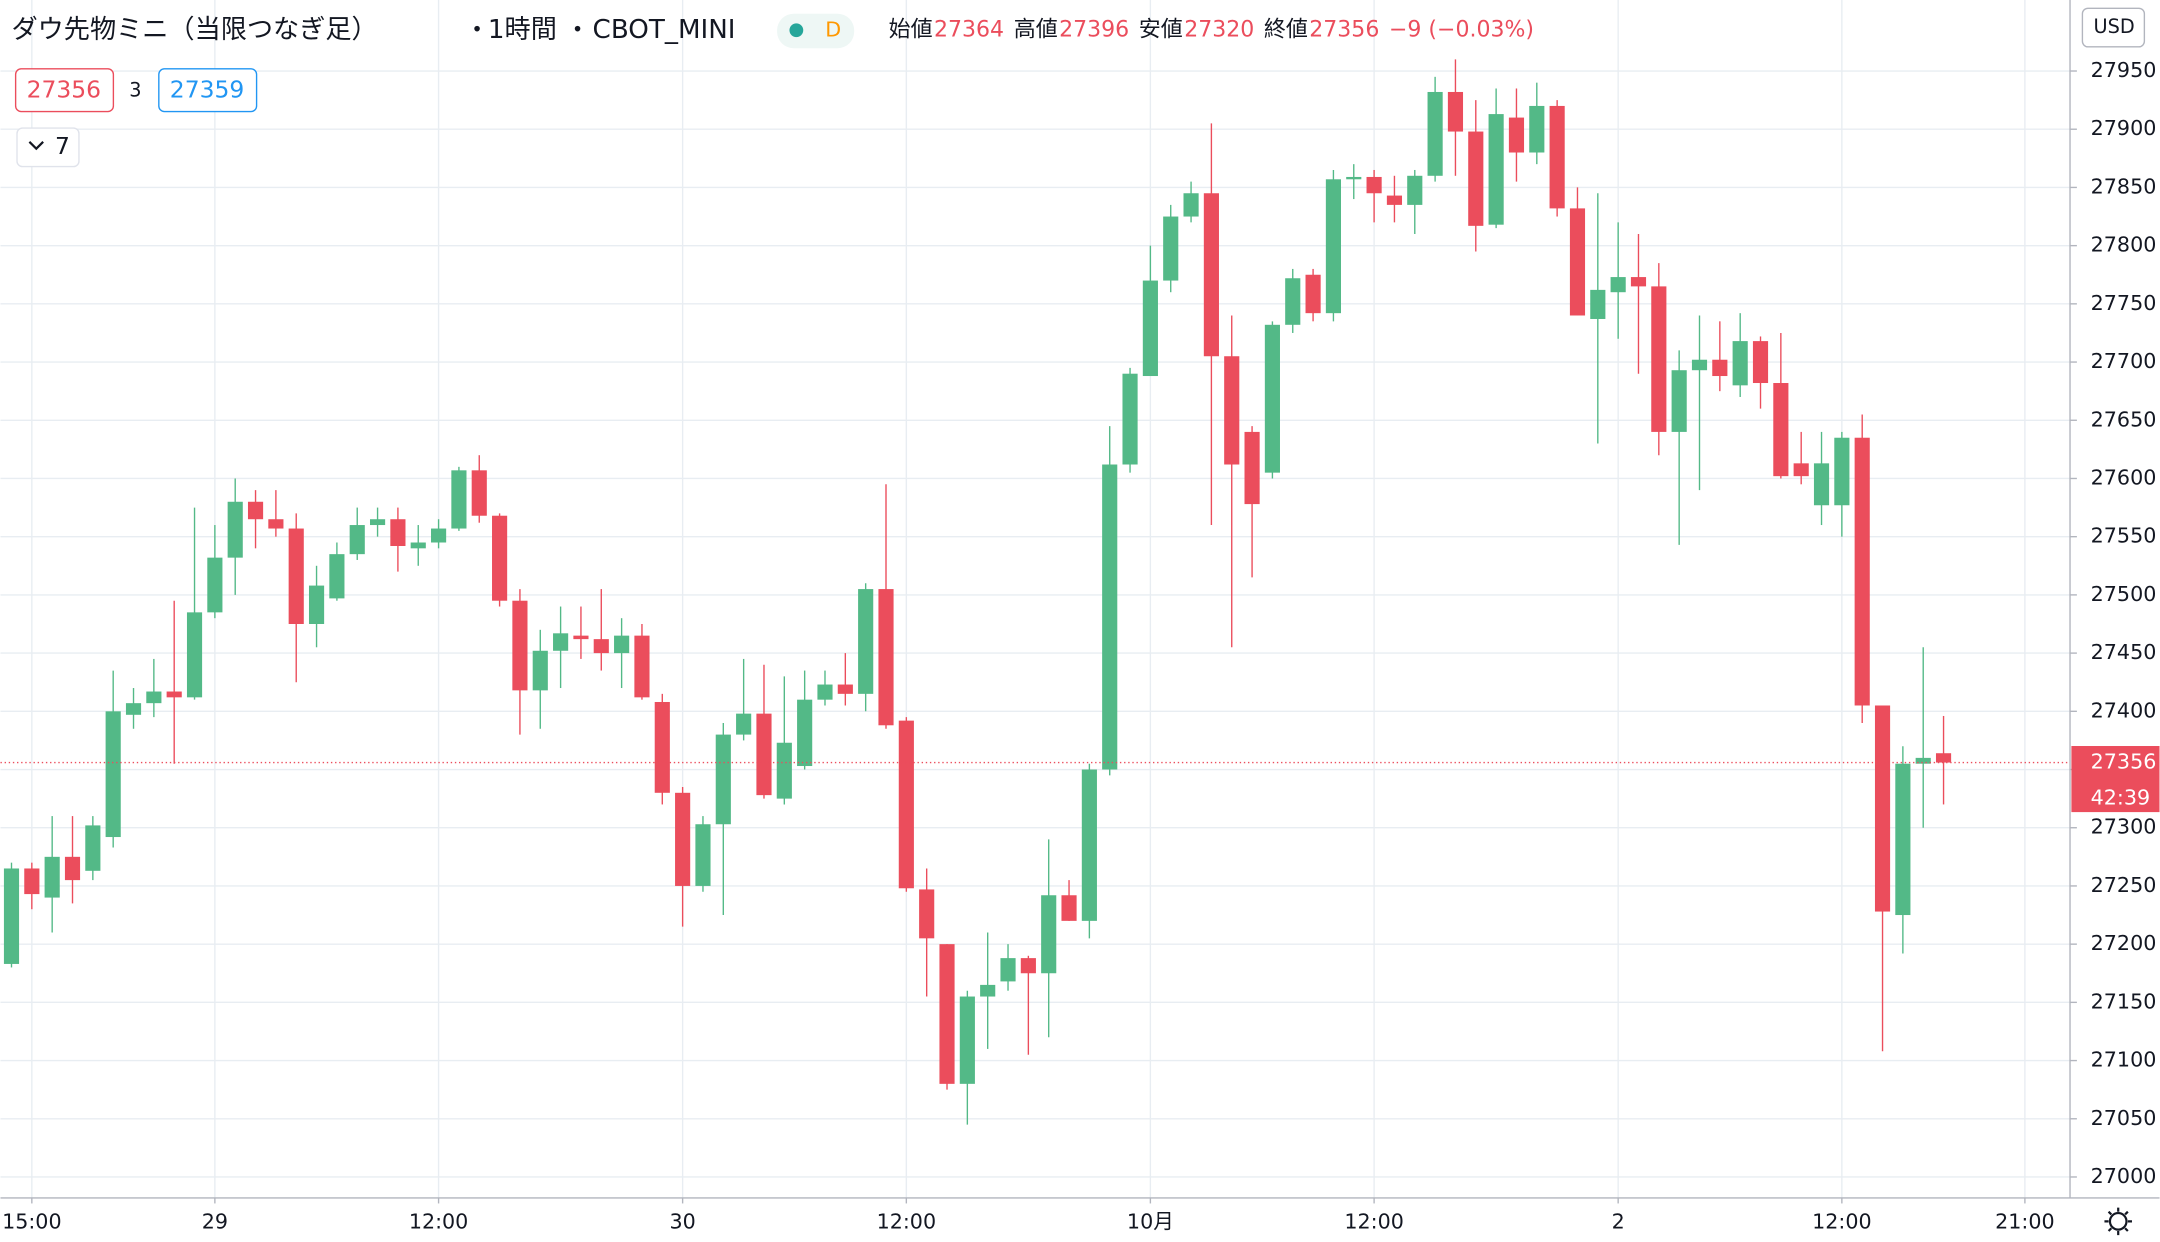 Image resolution: width=2160 pixels, height=1242 pixels. What do you see at coordinates (31, 1222) in the screenshot?
I see `x-tick-label: 15:00` at bounding box center [31, 1222].